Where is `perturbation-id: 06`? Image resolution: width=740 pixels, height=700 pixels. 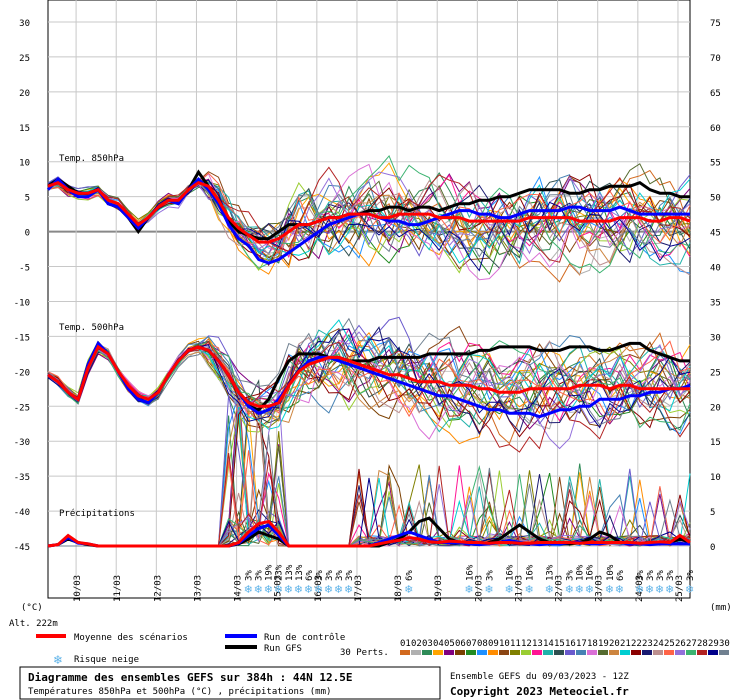 perturbation-id: 06 is located at coordinates (460, 644).